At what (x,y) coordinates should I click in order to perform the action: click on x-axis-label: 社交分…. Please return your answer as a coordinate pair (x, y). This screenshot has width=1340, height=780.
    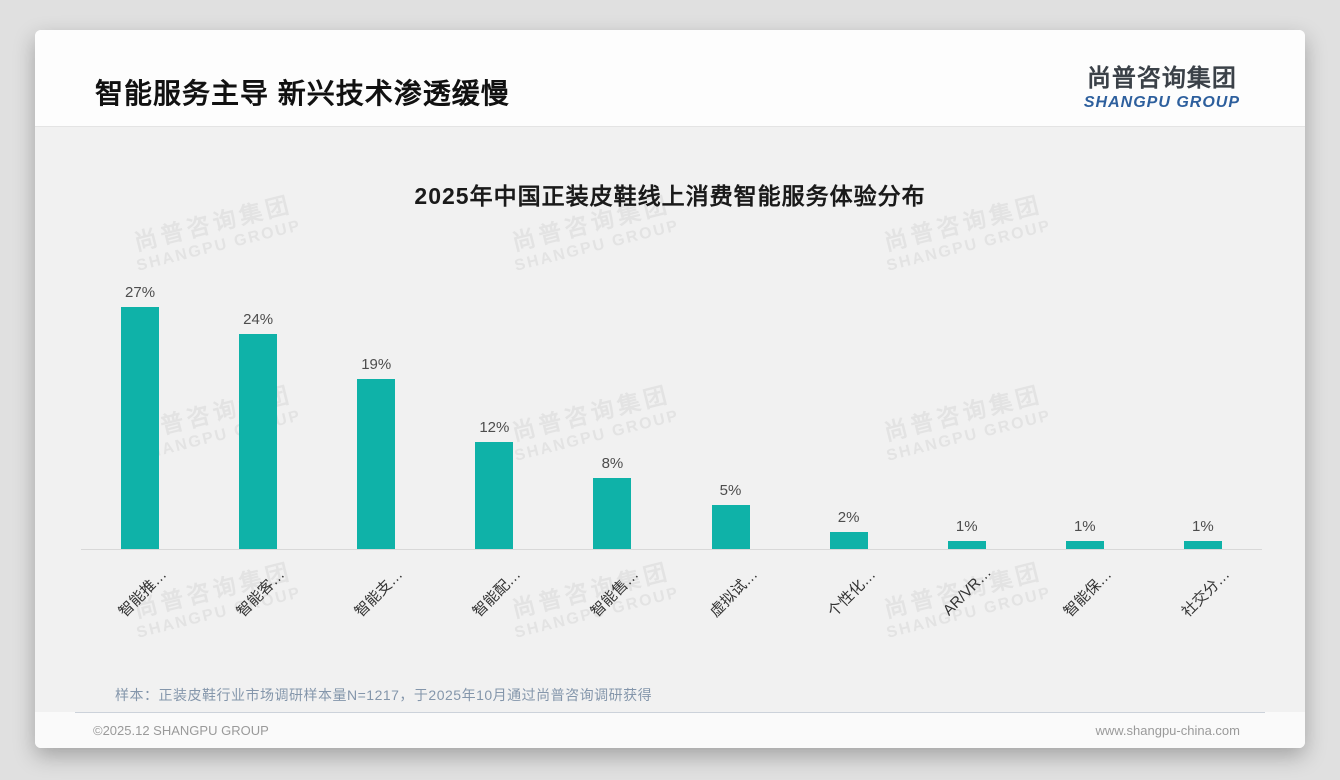
    Looking at the image, I should click on (1206, 593).